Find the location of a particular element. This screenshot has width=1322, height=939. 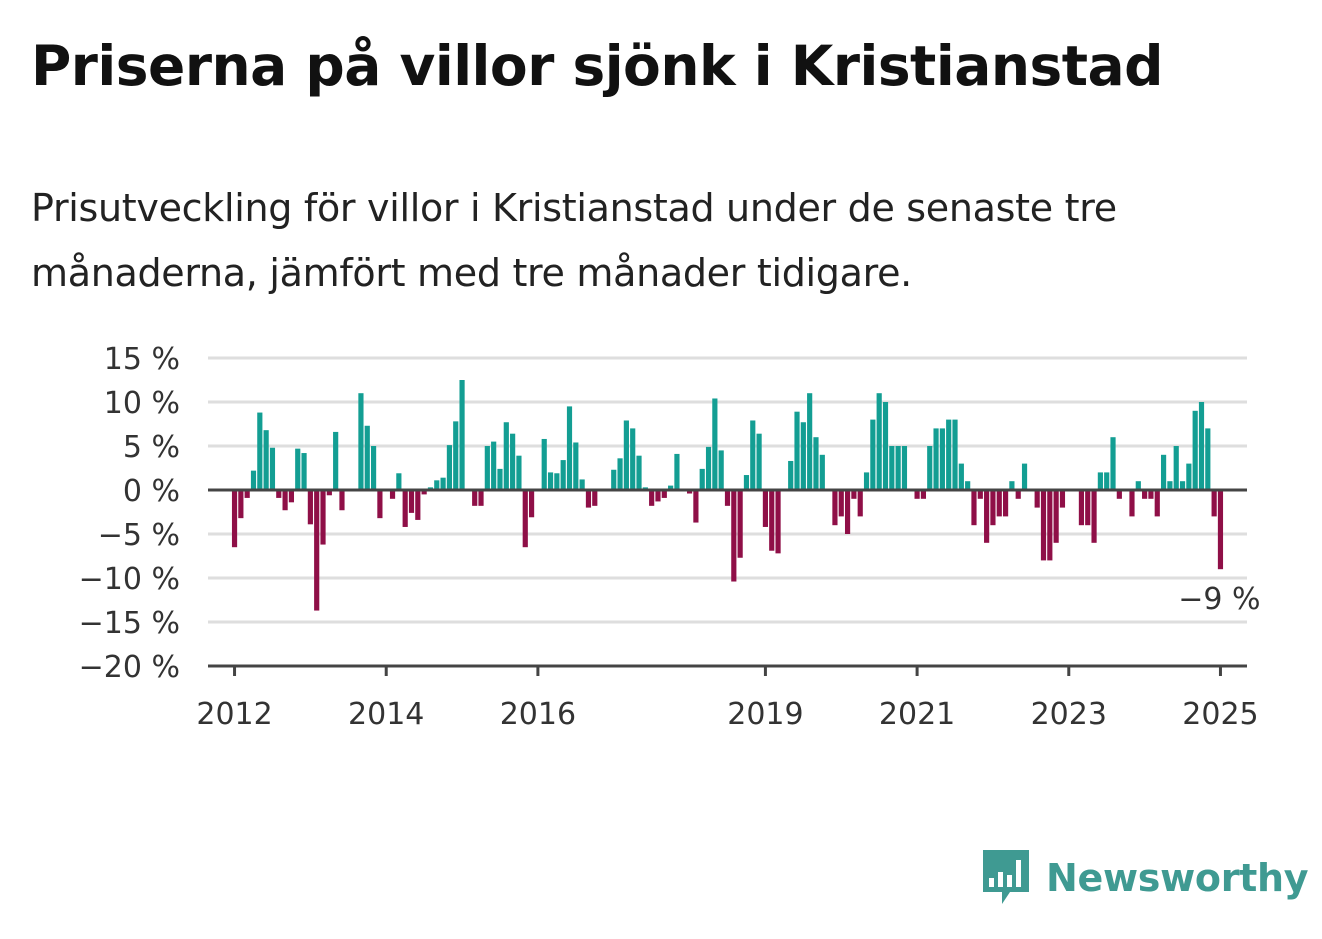

y-axis-labels: 15 % 10 % 5 % 0 % −5 % −10 % −15 % −20 % is located at coordinates (129, 513).